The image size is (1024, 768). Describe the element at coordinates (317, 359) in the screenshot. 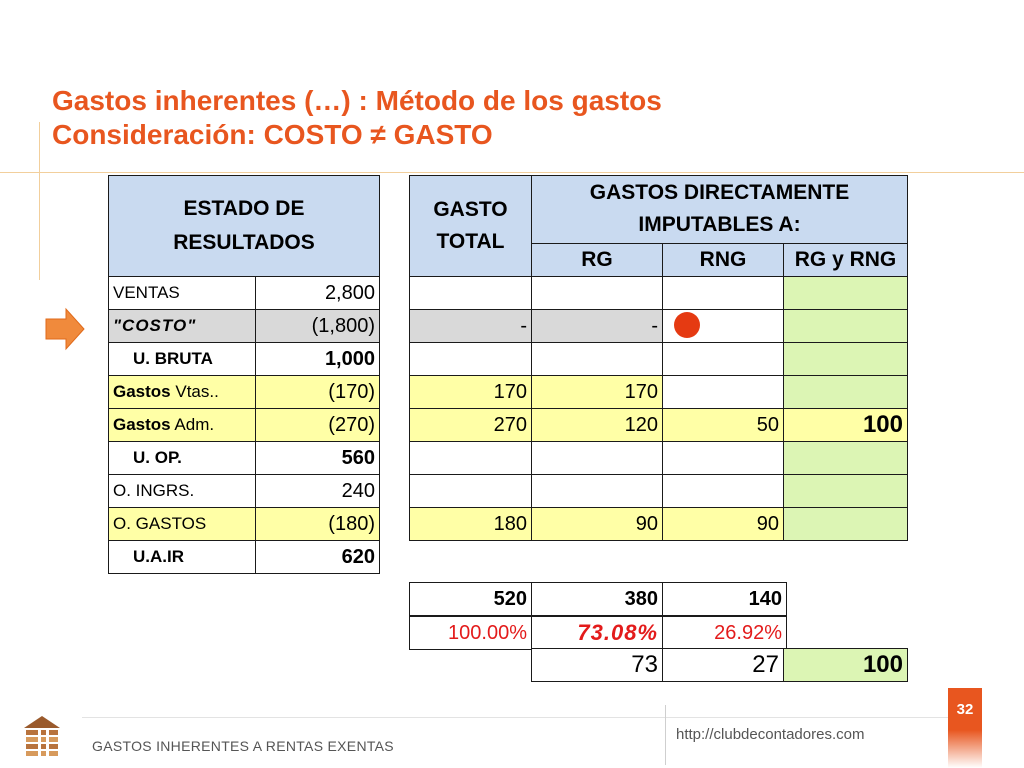

I see `row-value: 1,000` at that location.